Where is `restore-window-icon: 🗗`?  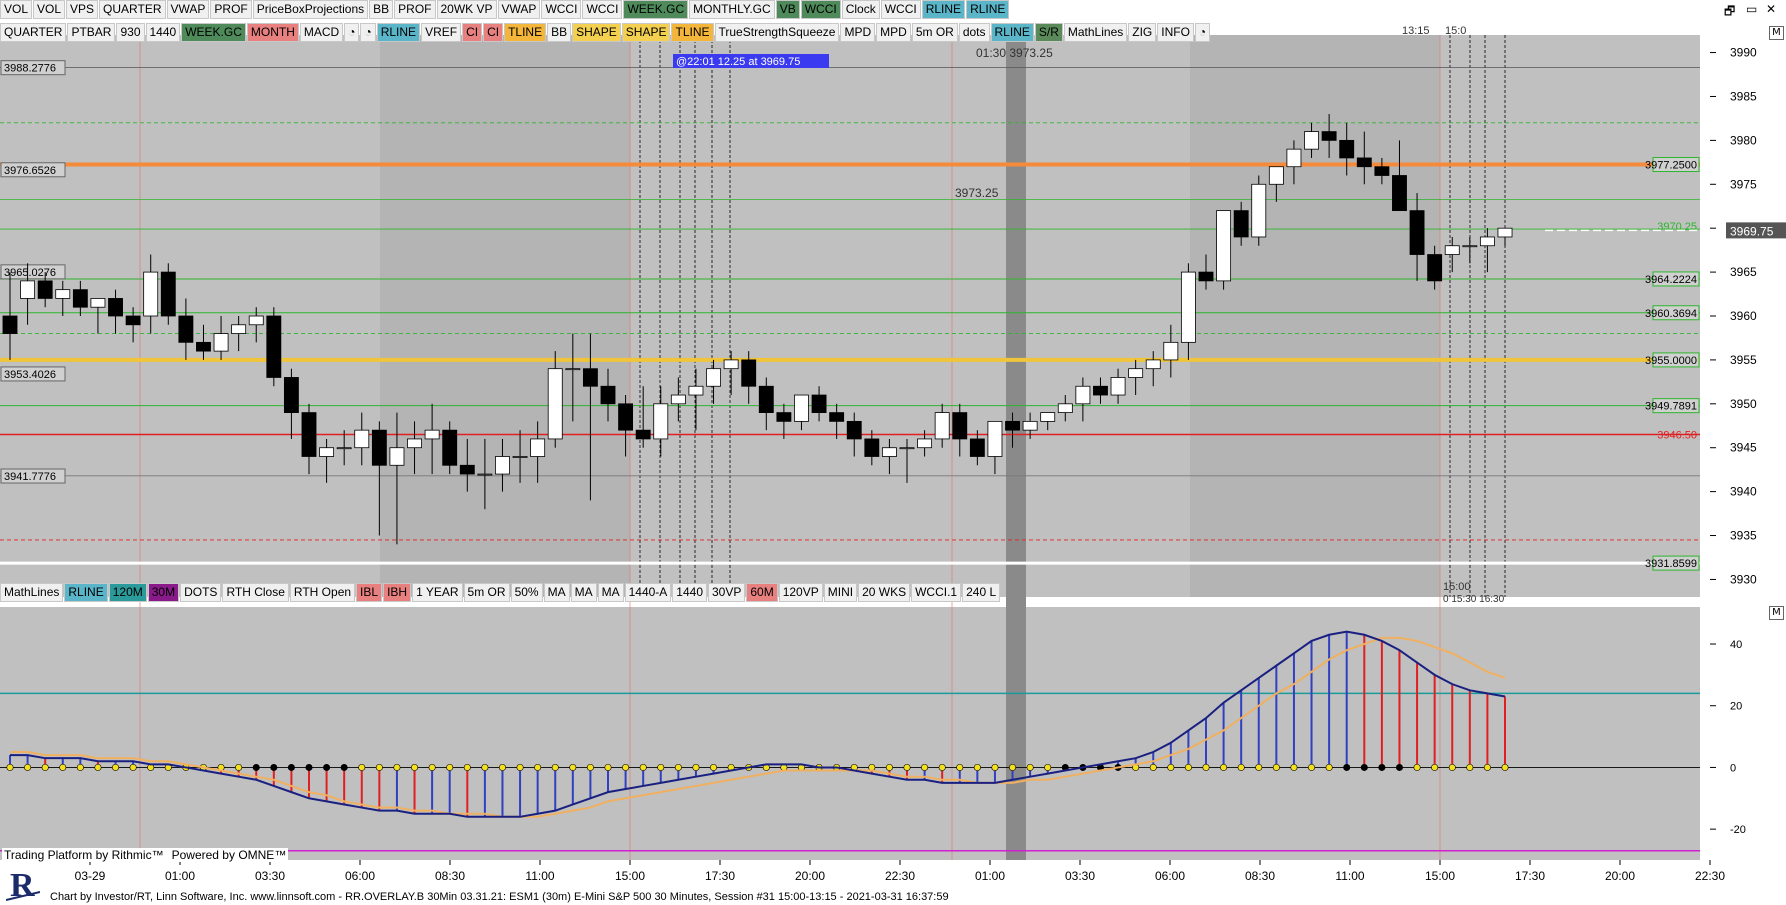
restore-window-icon: 🗗 is located at coordinates (1730, 11).